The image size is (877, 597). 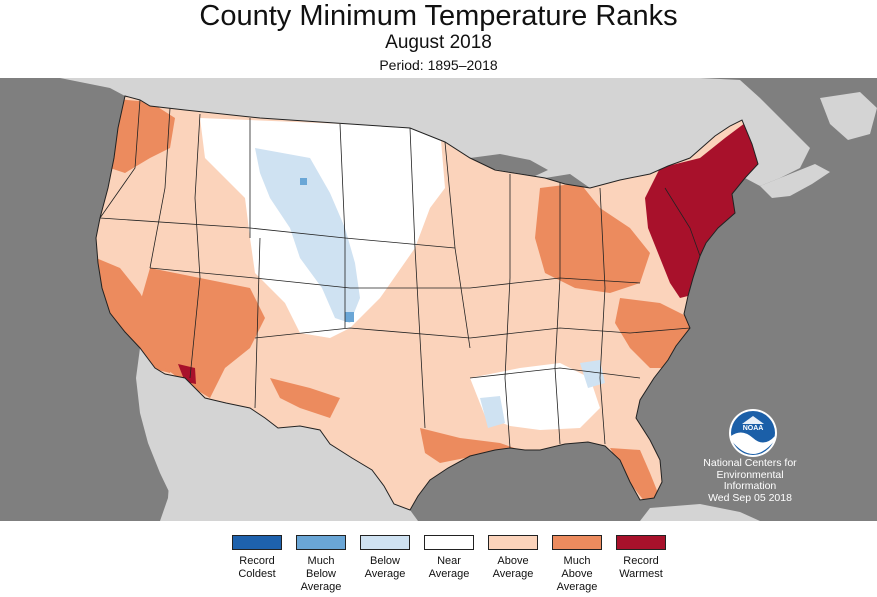 What do you see at coordinates (701, 210) in the screenshot?
I see `record-warmest-northeast` at bounding box center [701, 210].